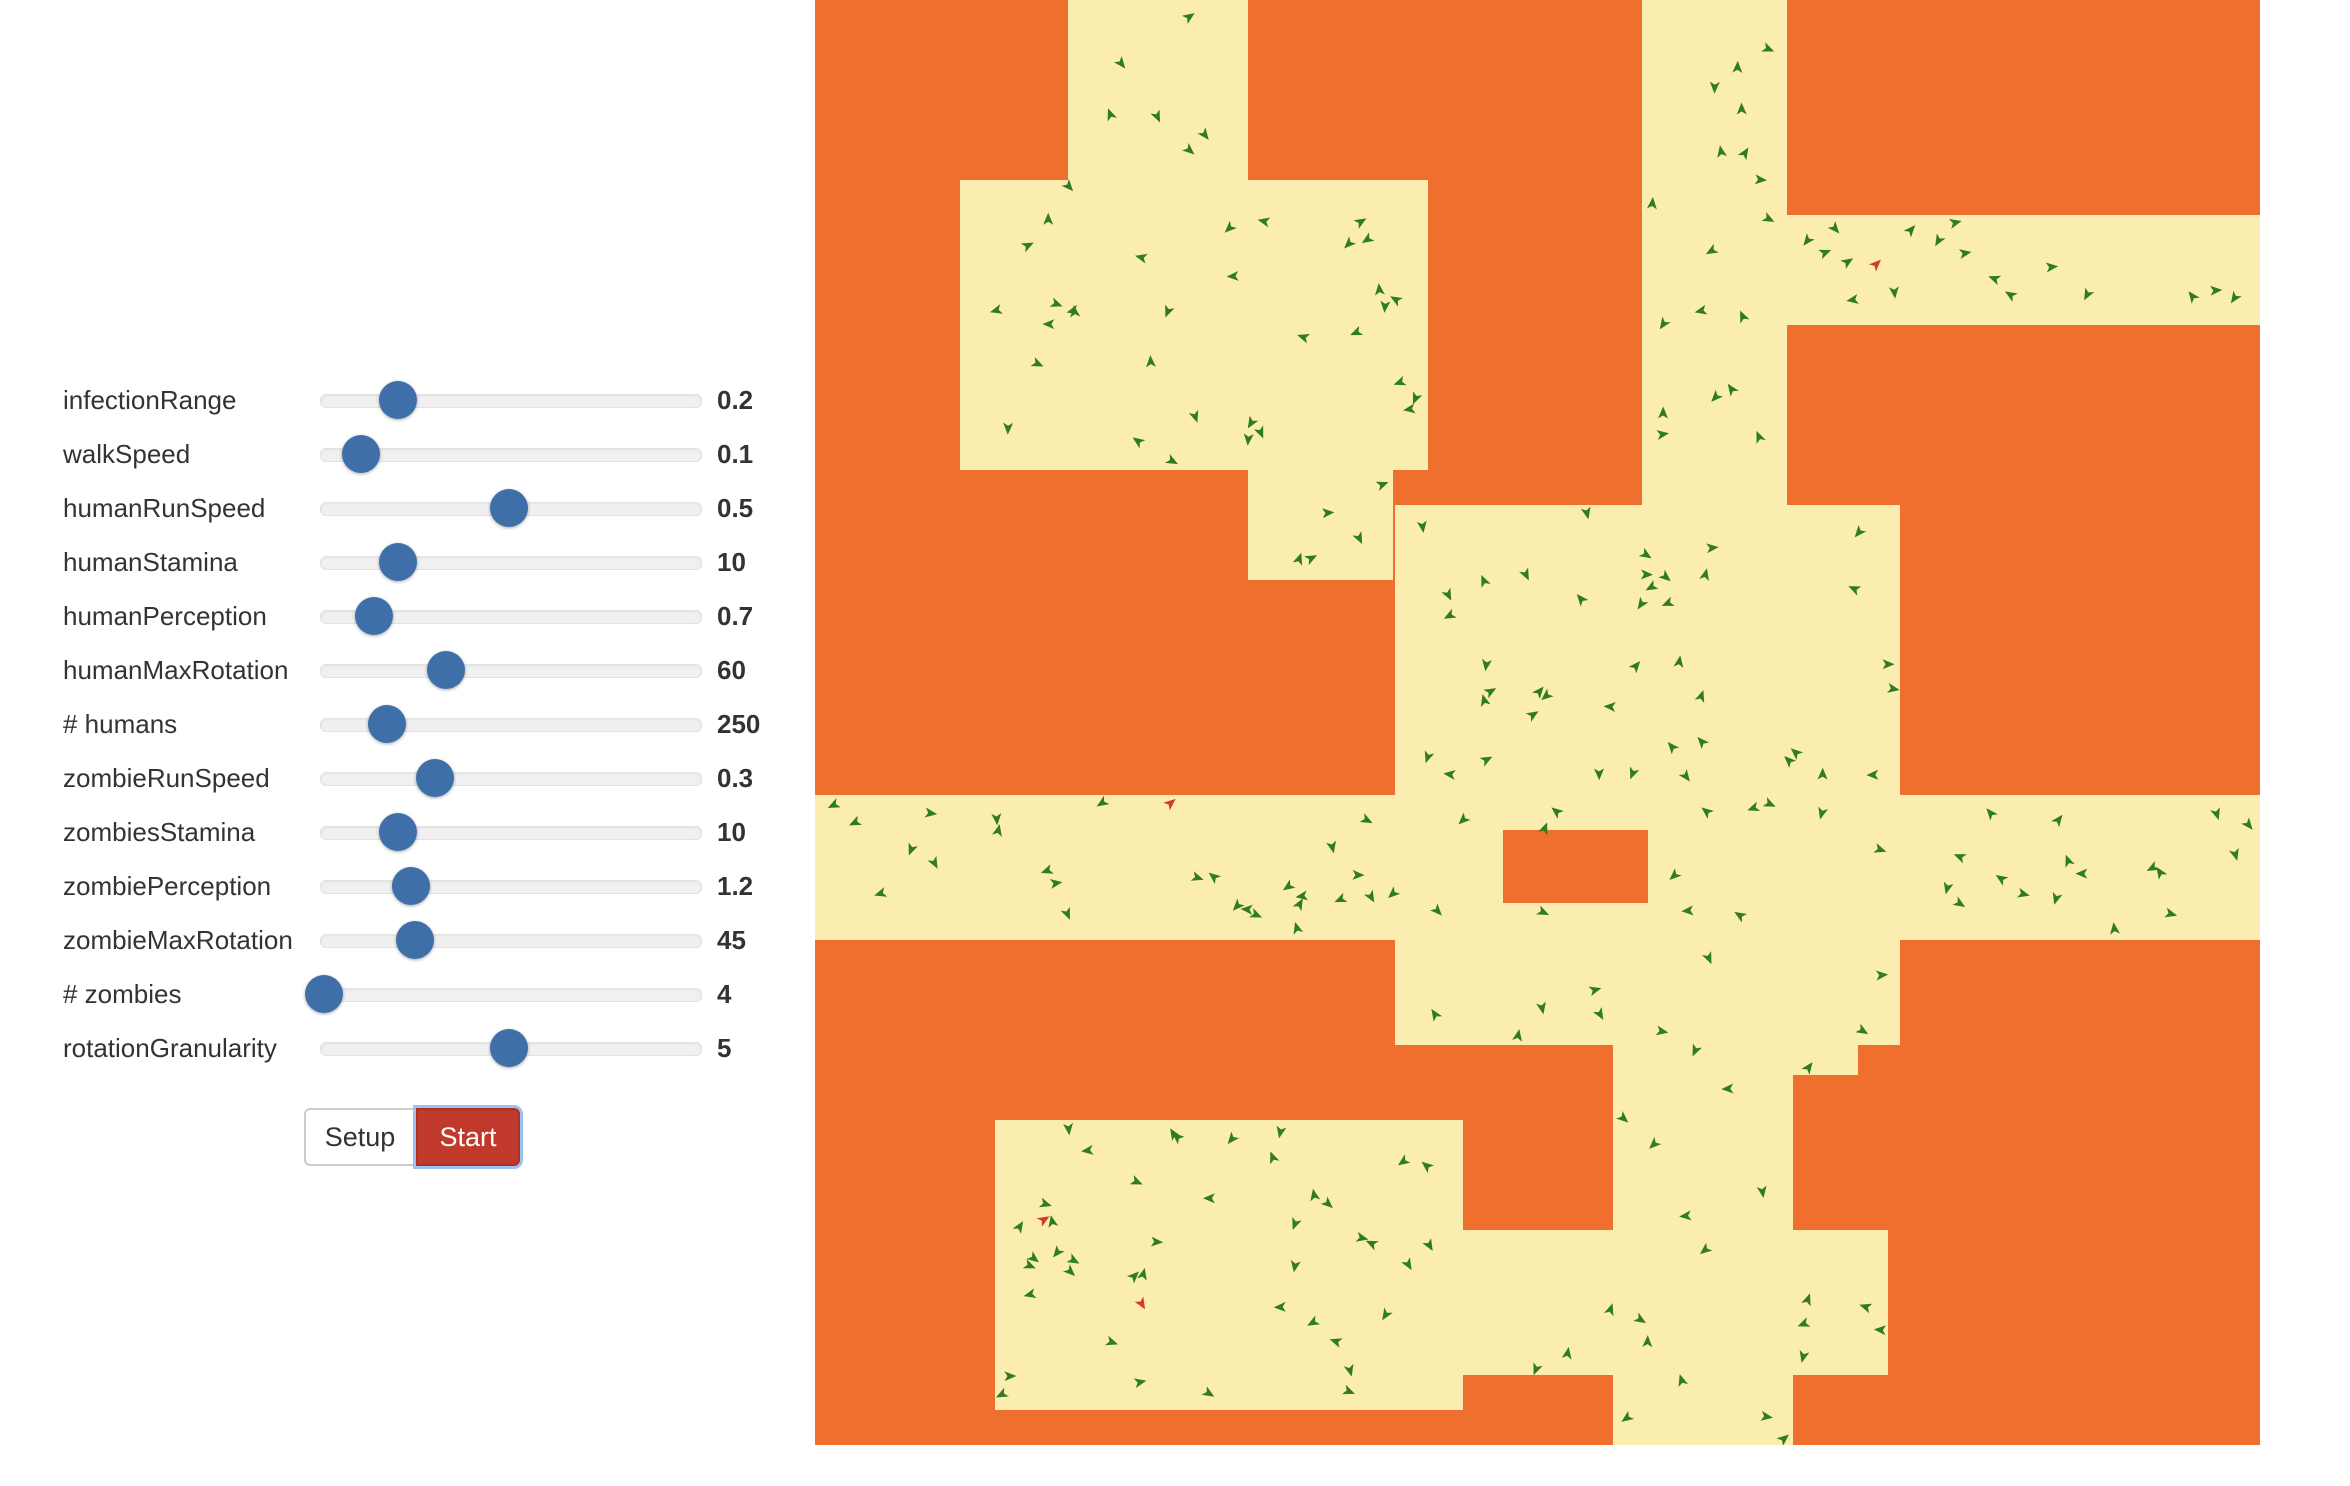  I want to click on slider-label: # humans, so click(120, 724).